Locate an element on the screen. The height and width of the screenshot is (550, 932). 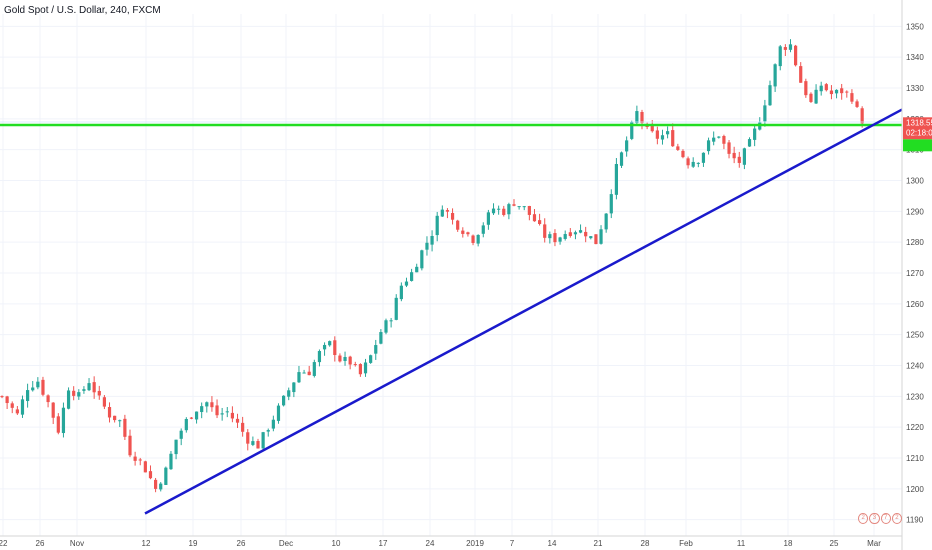
time-tick-label: 14 is located at coordinates (552, 543).